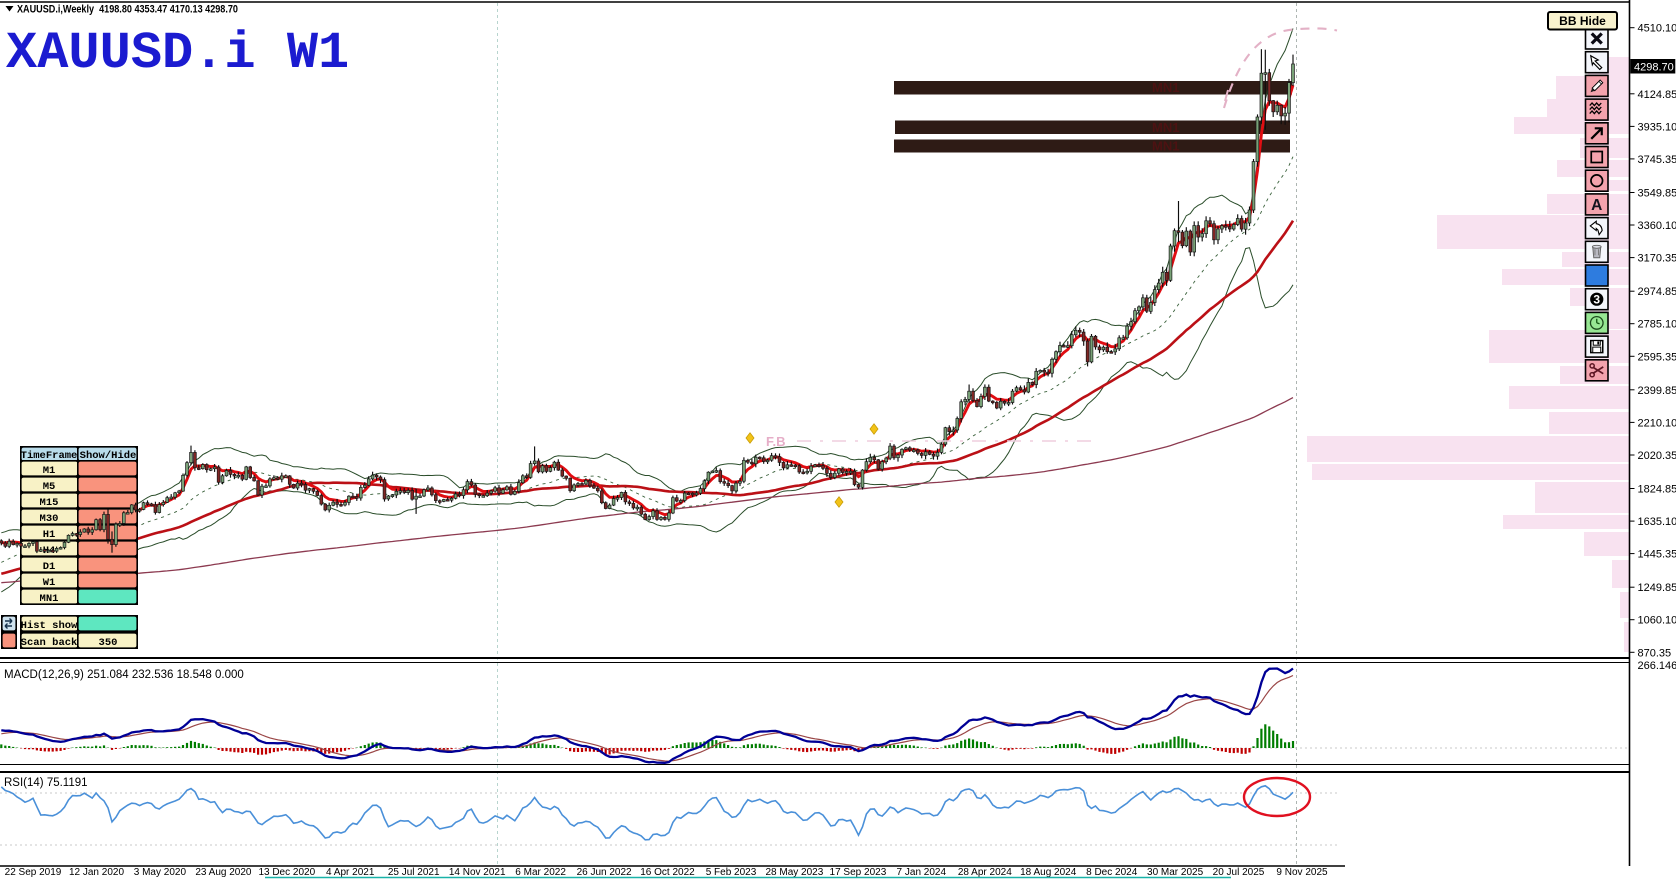 This screenshot has width=1676, height=885. Describe the element at coordinates (858, 872) in the screenshot. I see `svg-text: 17 Sep 2023` at that location.